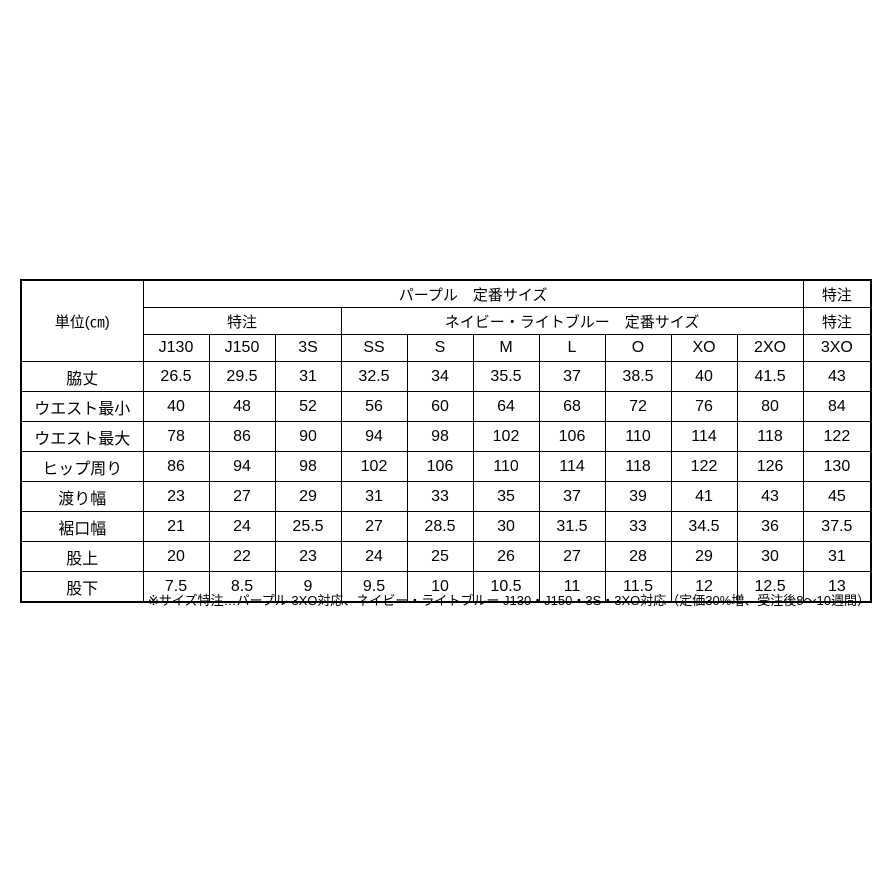  Describe the element at coordinates (82, 556) in the screenshot. I see `measurement-row-label: 股上` at that location.